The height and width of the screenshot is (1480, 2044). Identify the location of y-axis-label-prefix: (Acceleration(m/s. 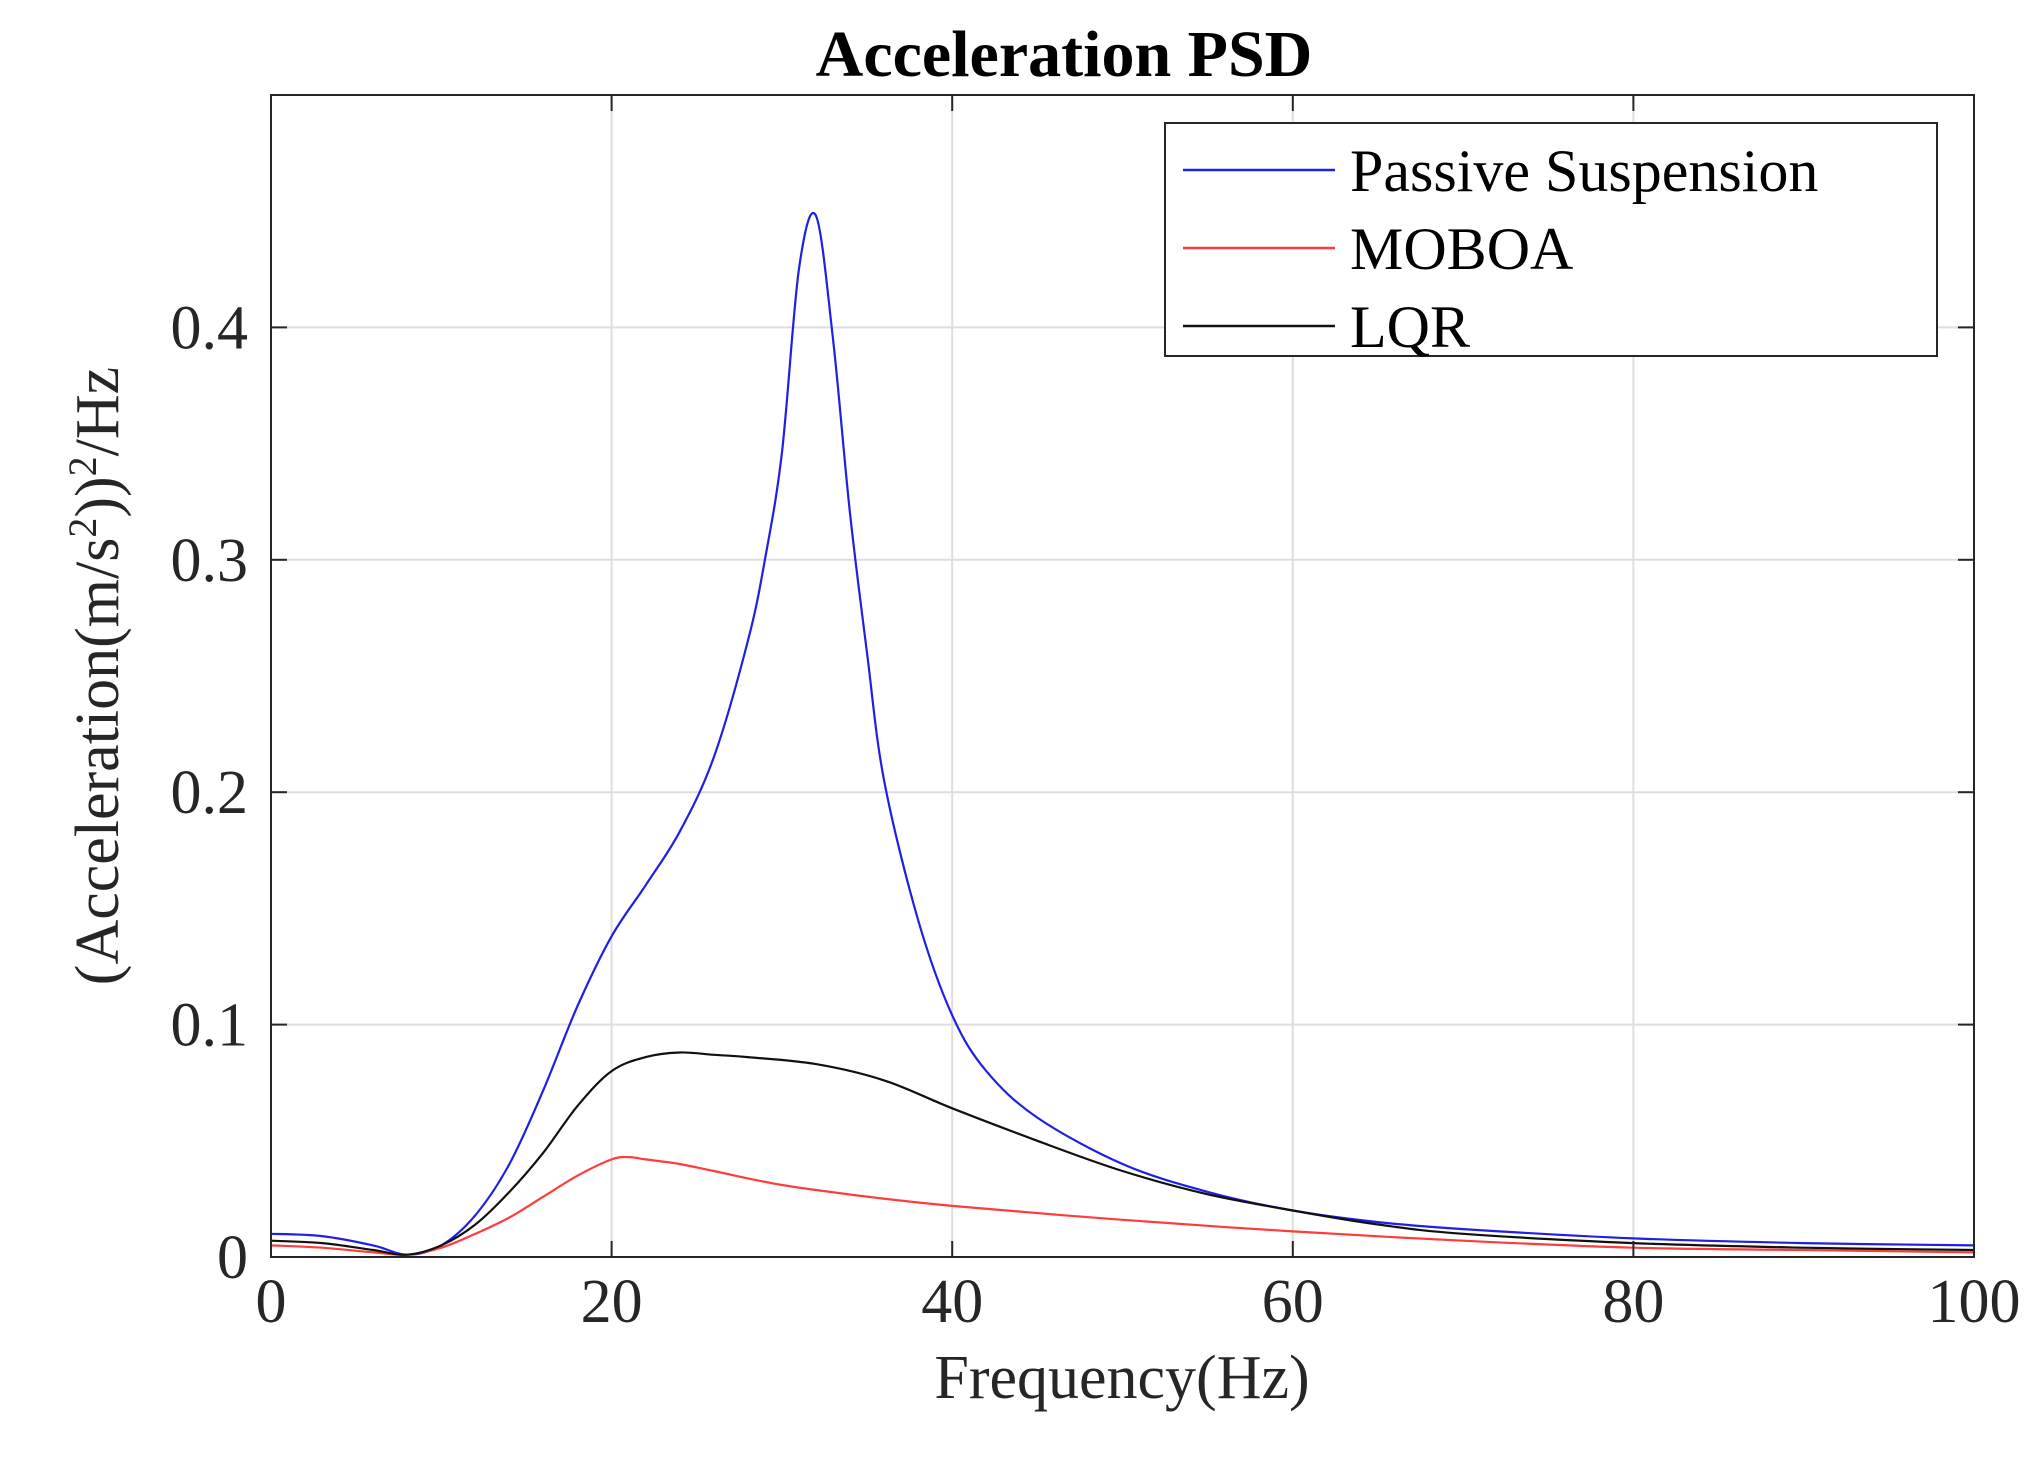
(98, 762).